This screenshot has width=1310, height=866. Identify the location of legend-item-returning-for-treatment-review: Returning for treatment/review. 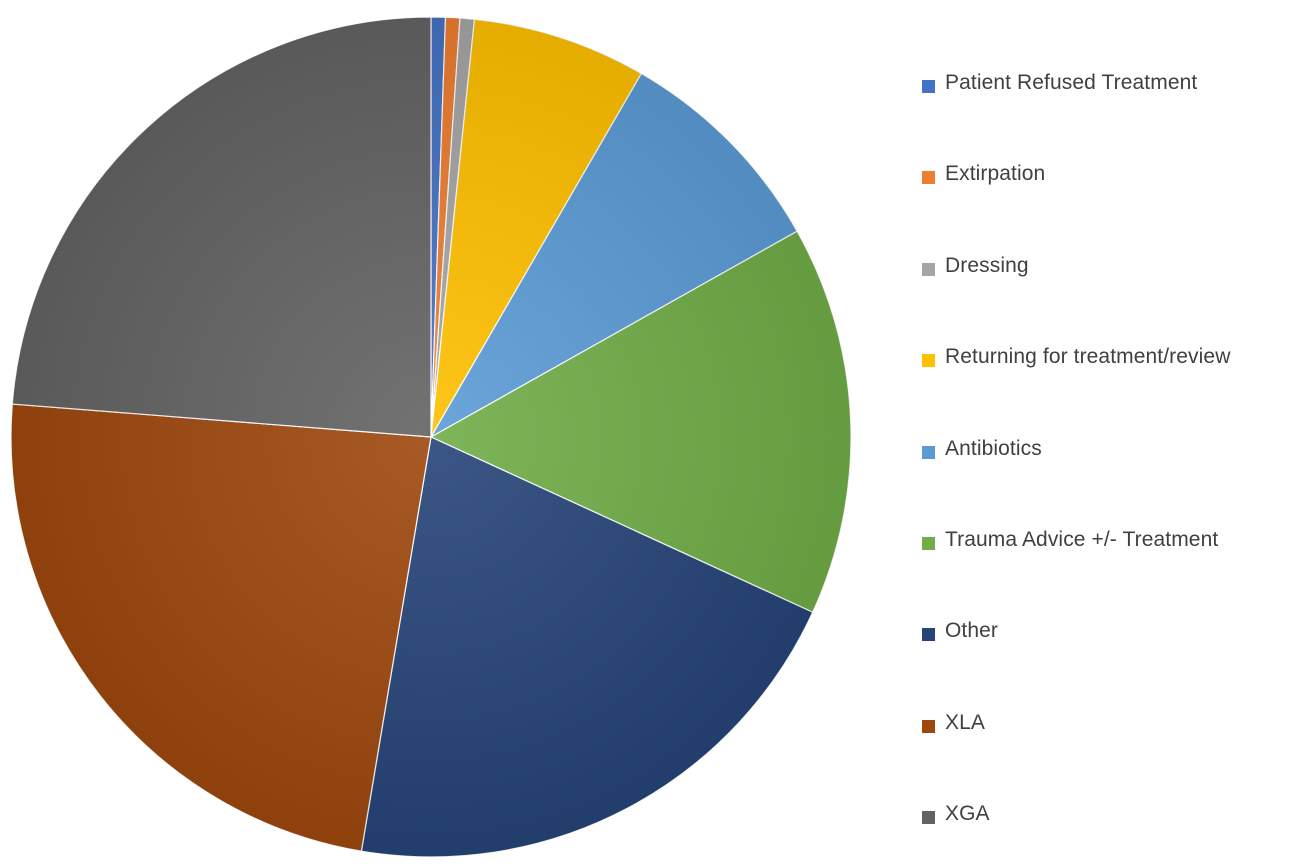
(1114, 383).